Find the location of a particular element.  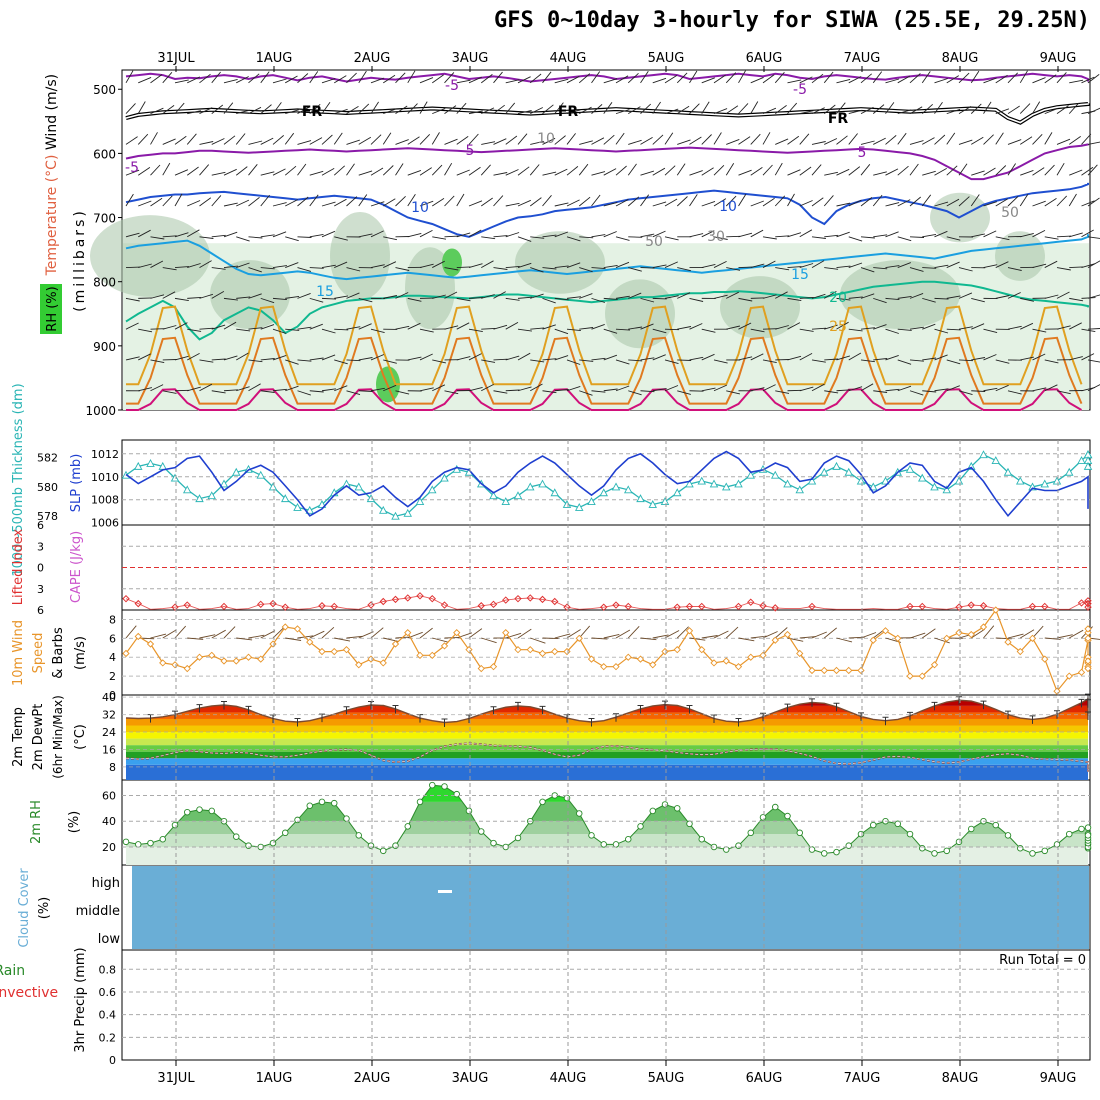

wind-ylabel-4: (m/s) is located at coordinates (80, 653).